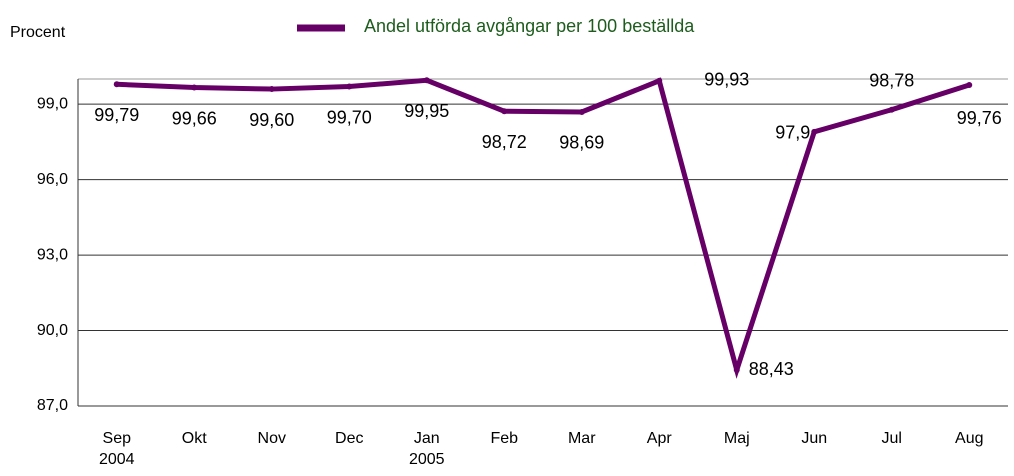 This screenshot has width=1014, height=476. I want to click on data-label: 99,95, so click(426, 111).